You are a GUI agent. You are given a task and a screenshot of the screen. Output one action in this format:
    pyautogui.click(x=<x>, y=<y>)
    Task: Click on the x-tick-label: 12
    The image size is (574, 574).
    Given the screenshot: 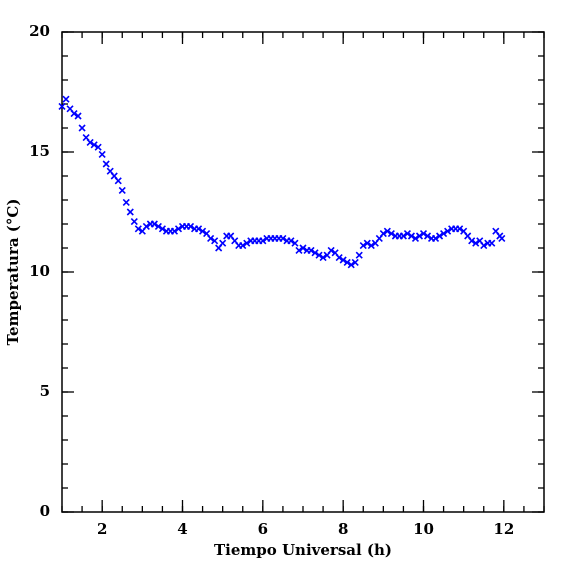 What is the action you would take?
    pyautogui.click(x=503, y=529)
    